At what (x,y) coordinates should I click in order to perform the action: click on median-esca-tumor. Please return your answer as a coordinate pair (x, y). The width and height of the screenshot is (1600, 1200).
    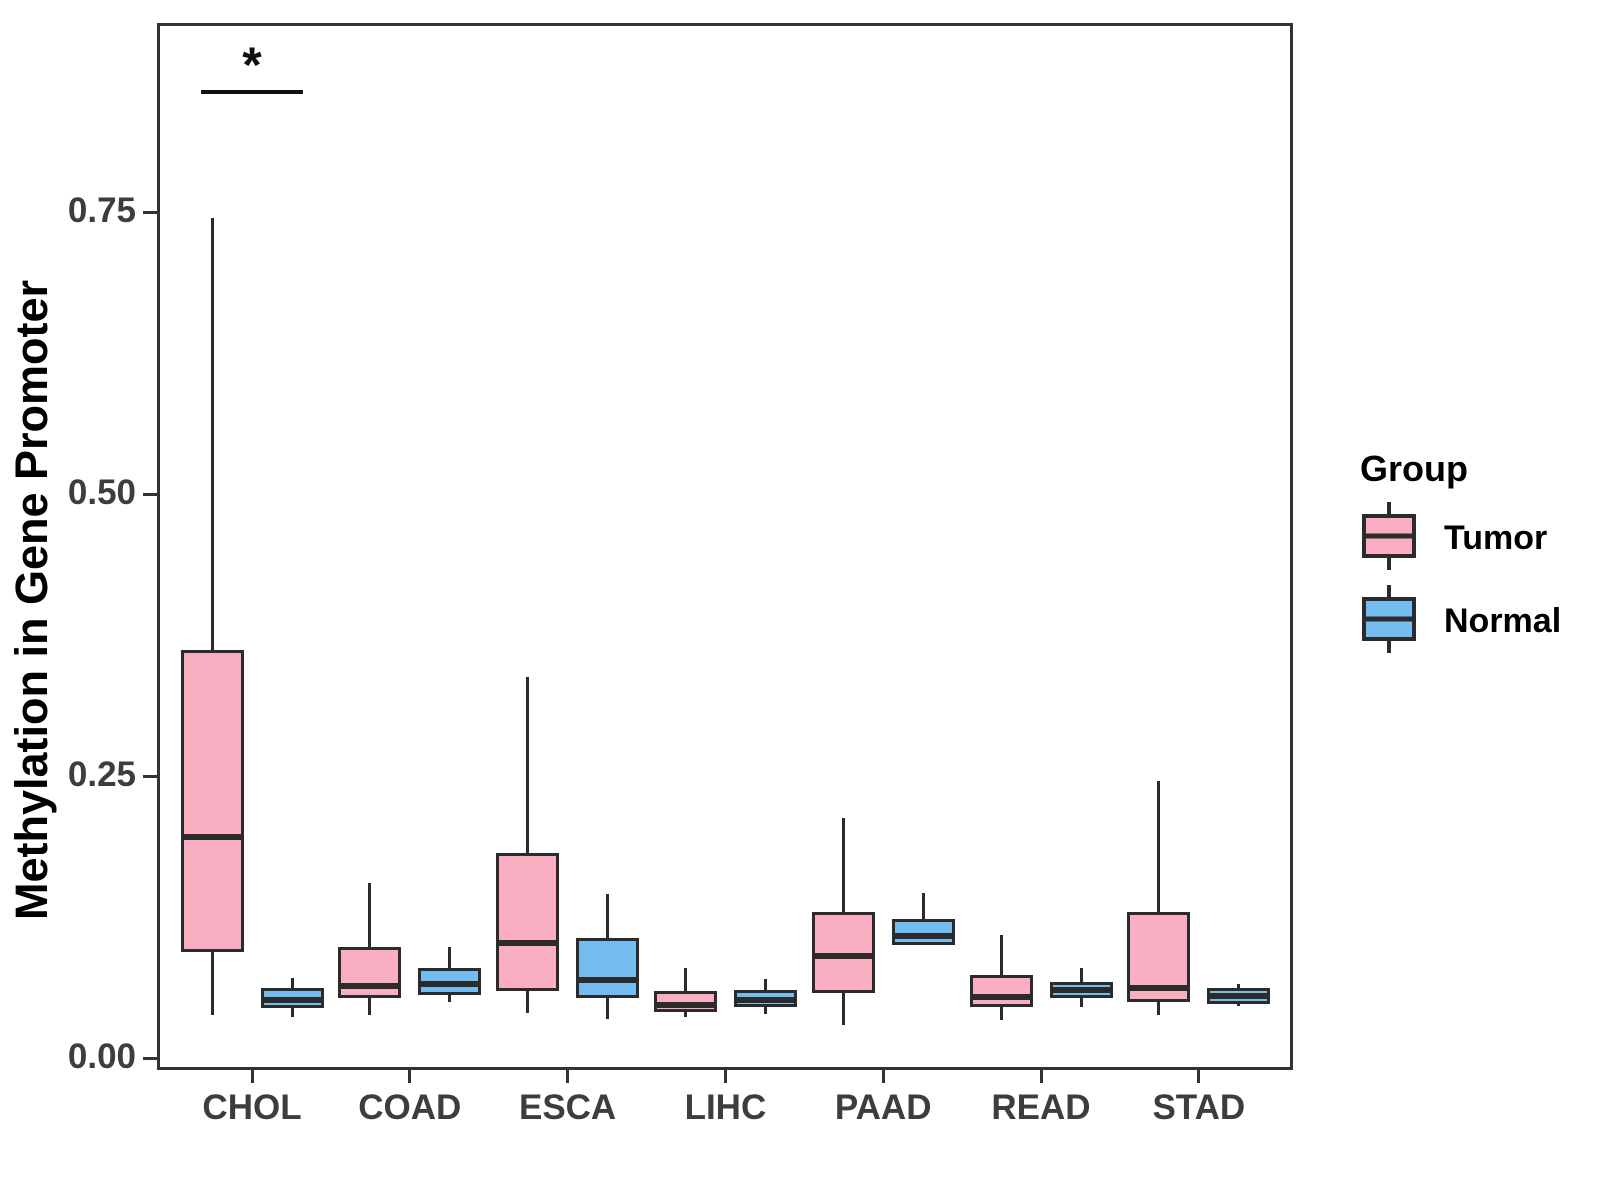
    Looking at the image, I should click on (528, 942).